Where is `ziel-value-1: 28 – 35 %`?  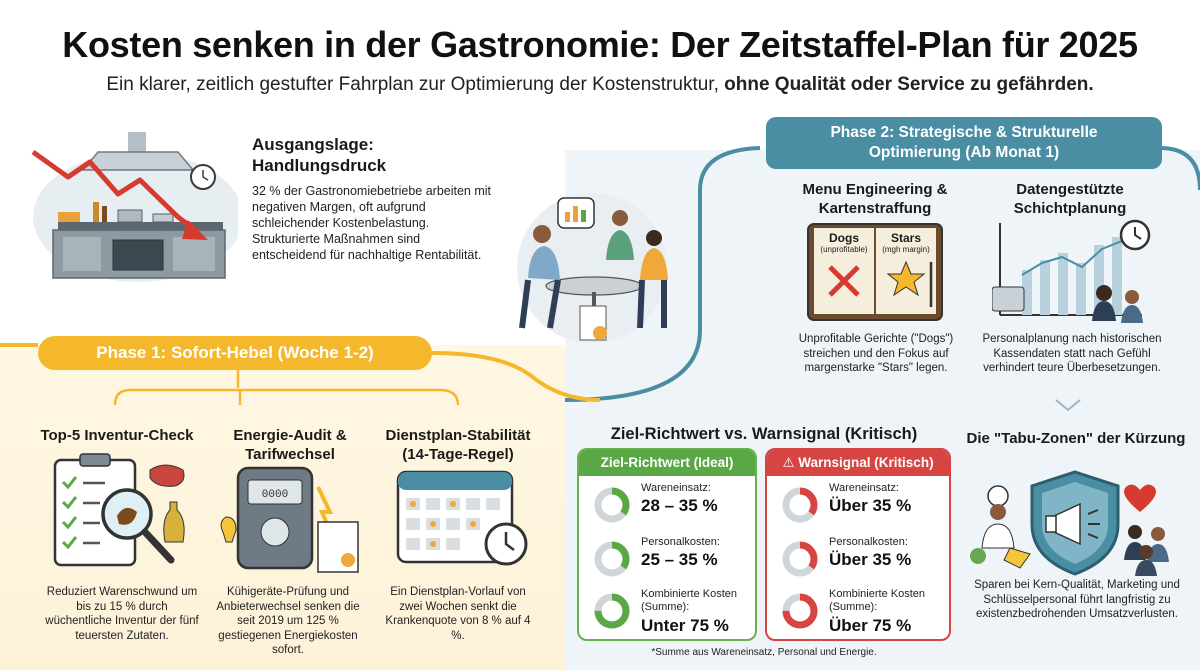
ziel-value-1: 28 – 35 % is located at coordinates (679, 505).